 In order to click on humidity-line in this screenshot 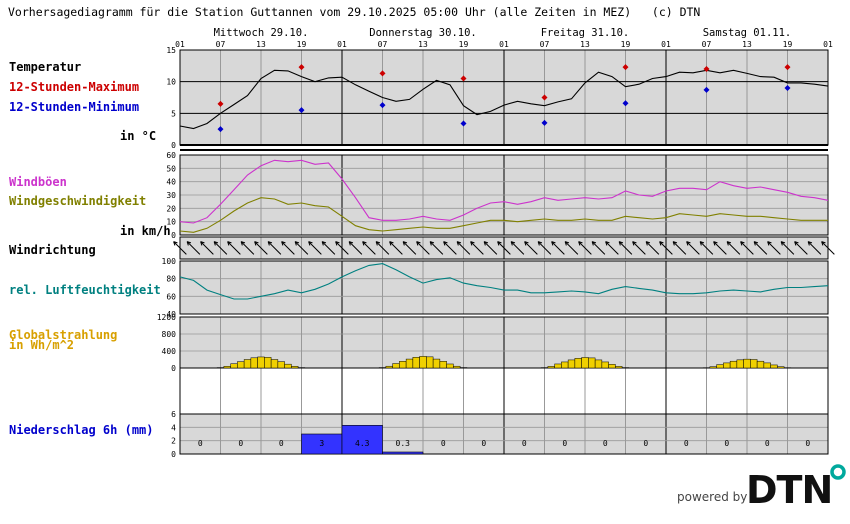, I will do `click(504, 281)`.